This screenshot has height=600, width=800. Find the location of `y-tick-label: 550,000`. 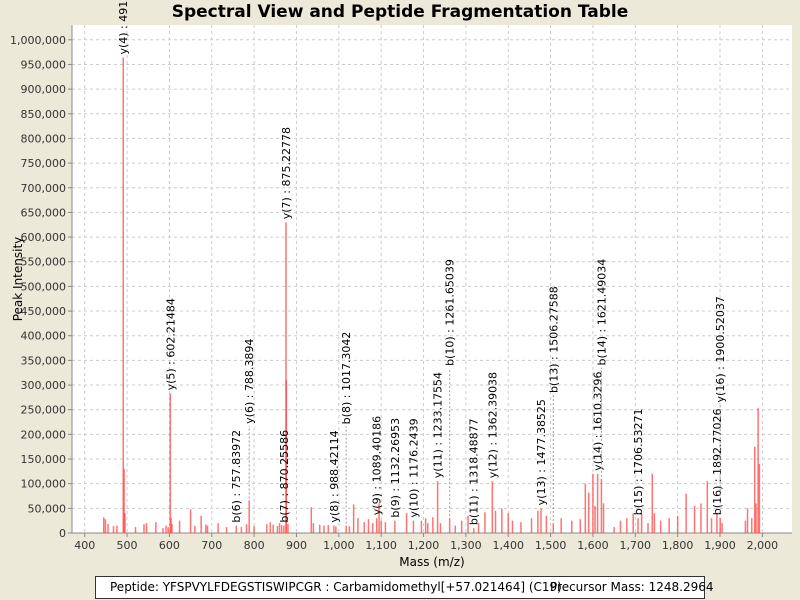

y-tick-label: 550,000 is located at coordinates (44, 262).